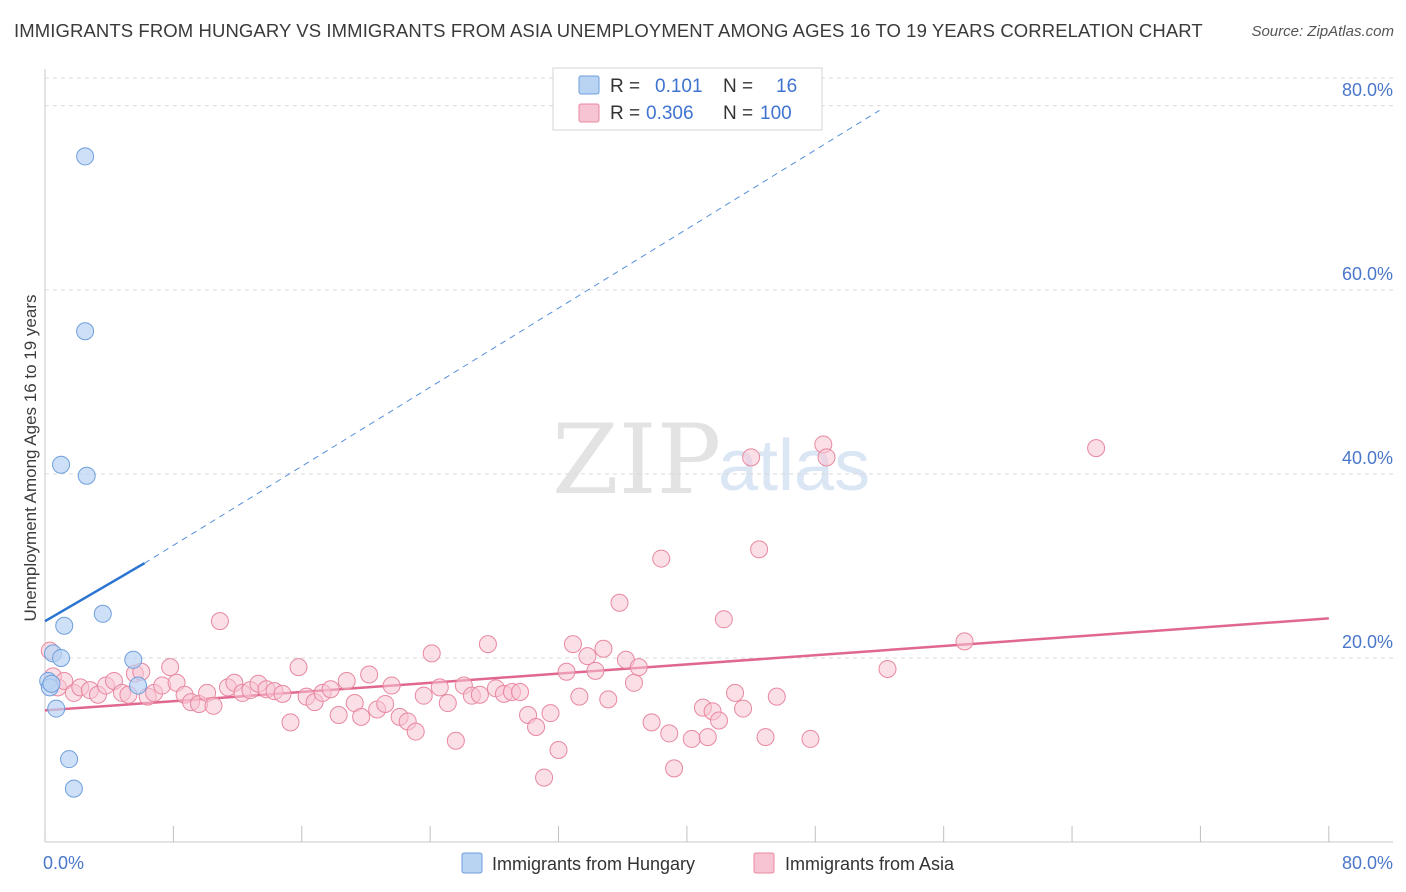 The width and height of the screenshot is (1406, 892). What do you see at coordinates (870, 864) in the screenshot?
I see `asia-series-label: Immigrants from Asia` at bounding box center [870, 864].